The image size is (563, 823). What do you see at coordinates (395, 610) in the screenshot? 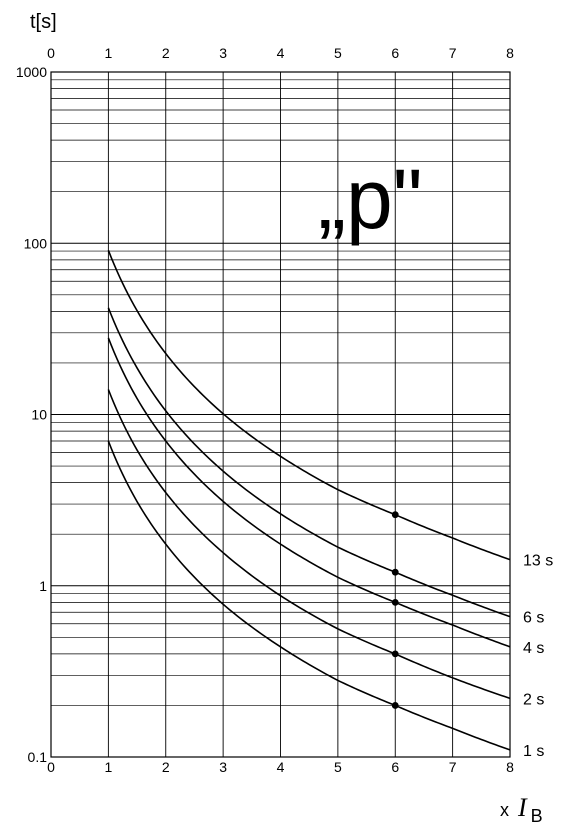
I see `curve-markers` at bounding box center [395, 610].